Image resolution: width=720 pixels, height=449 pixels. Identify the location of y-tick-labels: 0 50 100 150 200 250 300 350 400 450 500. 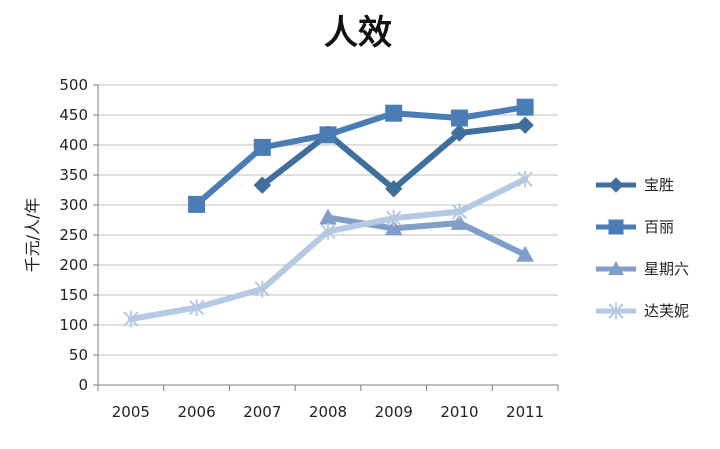
(73, 235).